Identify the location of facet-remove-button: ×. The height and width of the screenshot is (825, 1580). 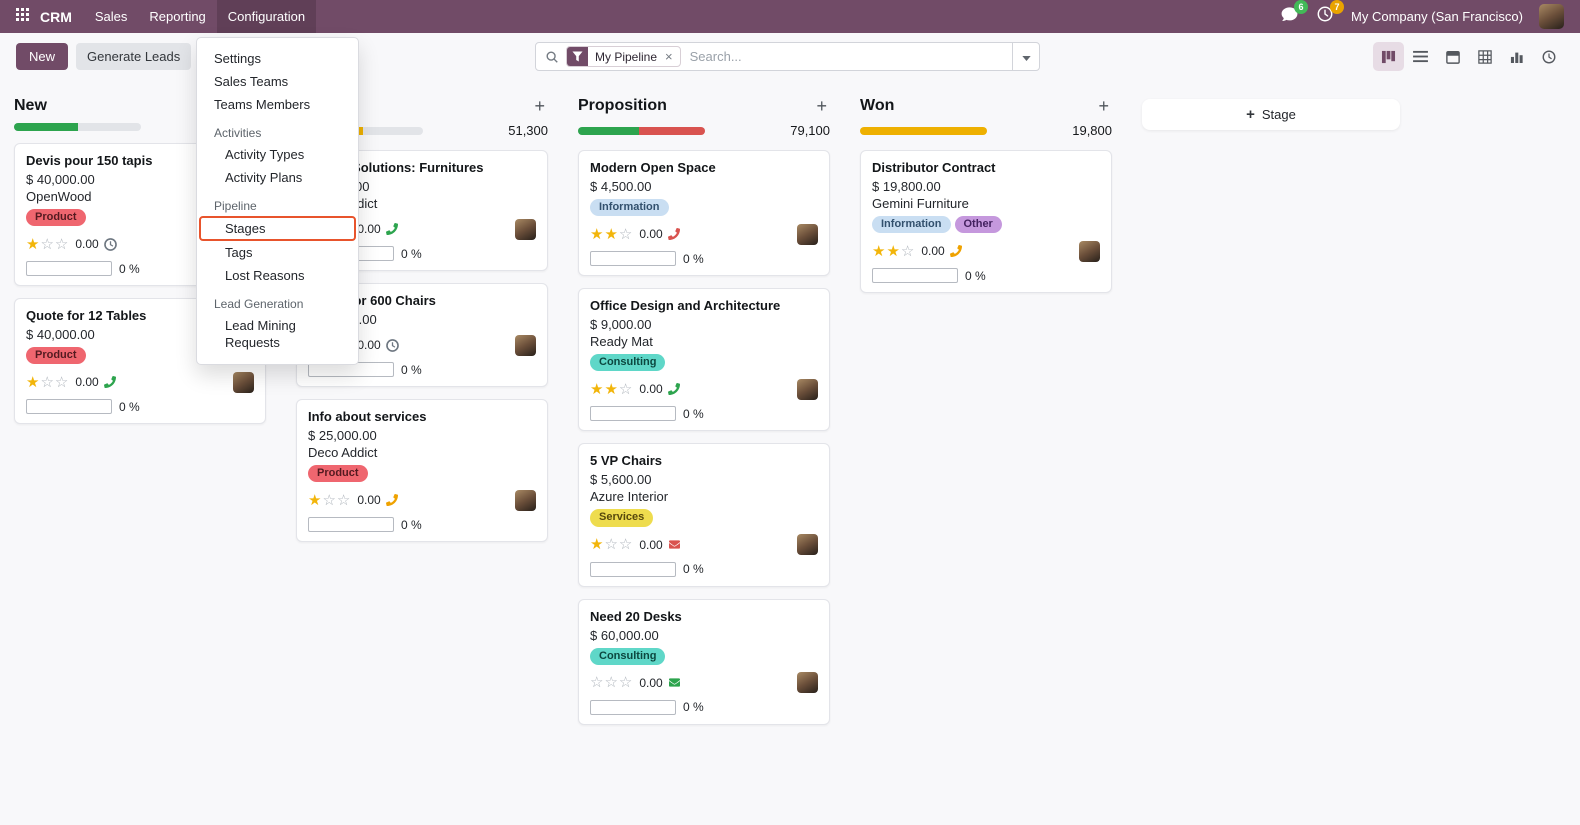
(669, 56).